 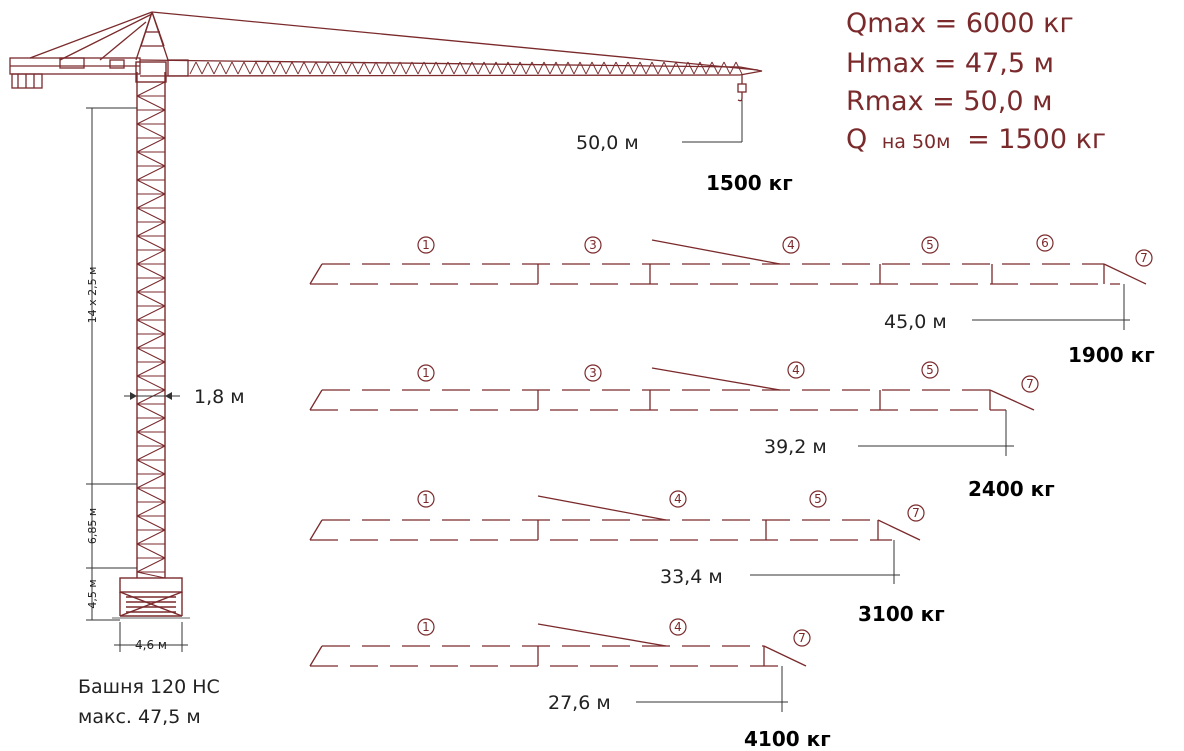 I want to click on jib-config-33: 1 4 5 7 33,4 м 3100 кг, so click(x=627, y=558).